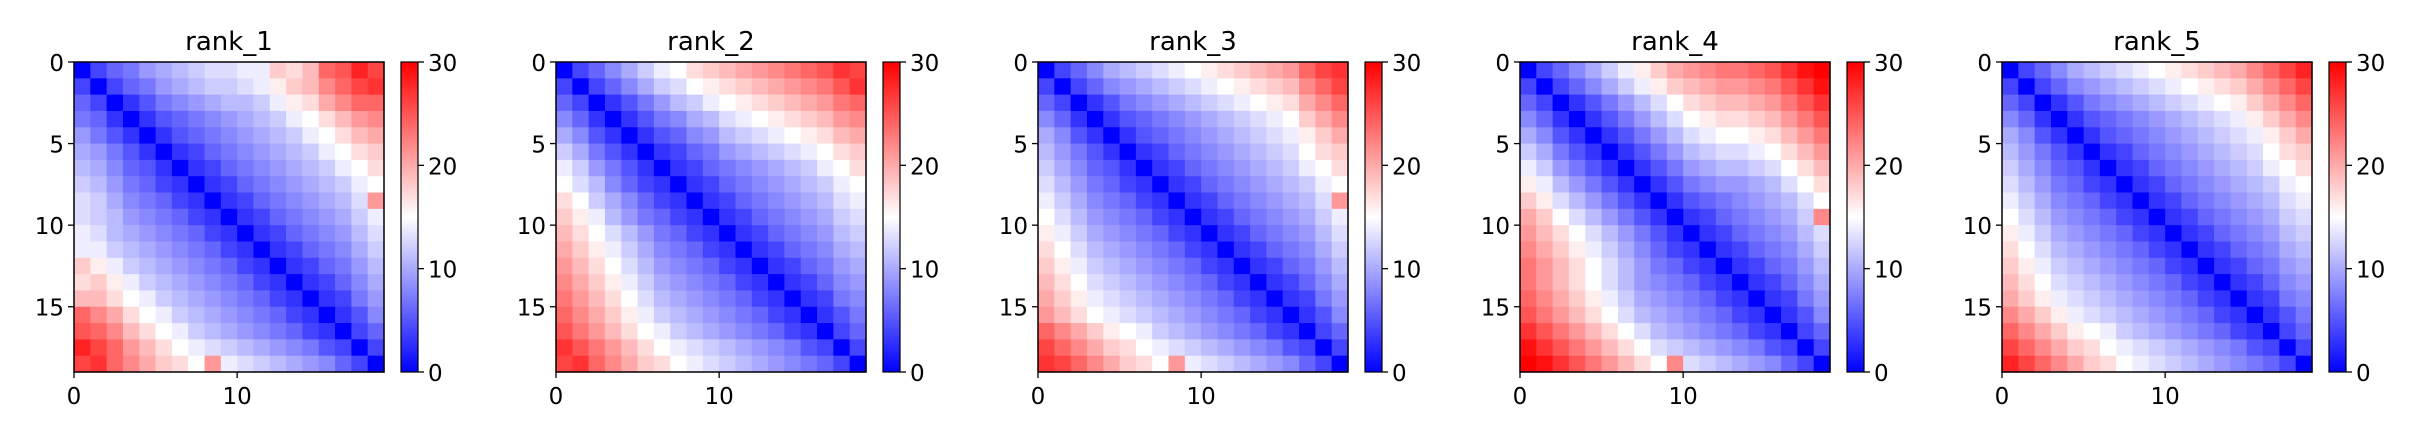 This screenshot has height=438, width=2417. What do you see at coordinates (711, 217) in the screenshot?
I see `heatmap-cells` at bounding box center [711, 217].